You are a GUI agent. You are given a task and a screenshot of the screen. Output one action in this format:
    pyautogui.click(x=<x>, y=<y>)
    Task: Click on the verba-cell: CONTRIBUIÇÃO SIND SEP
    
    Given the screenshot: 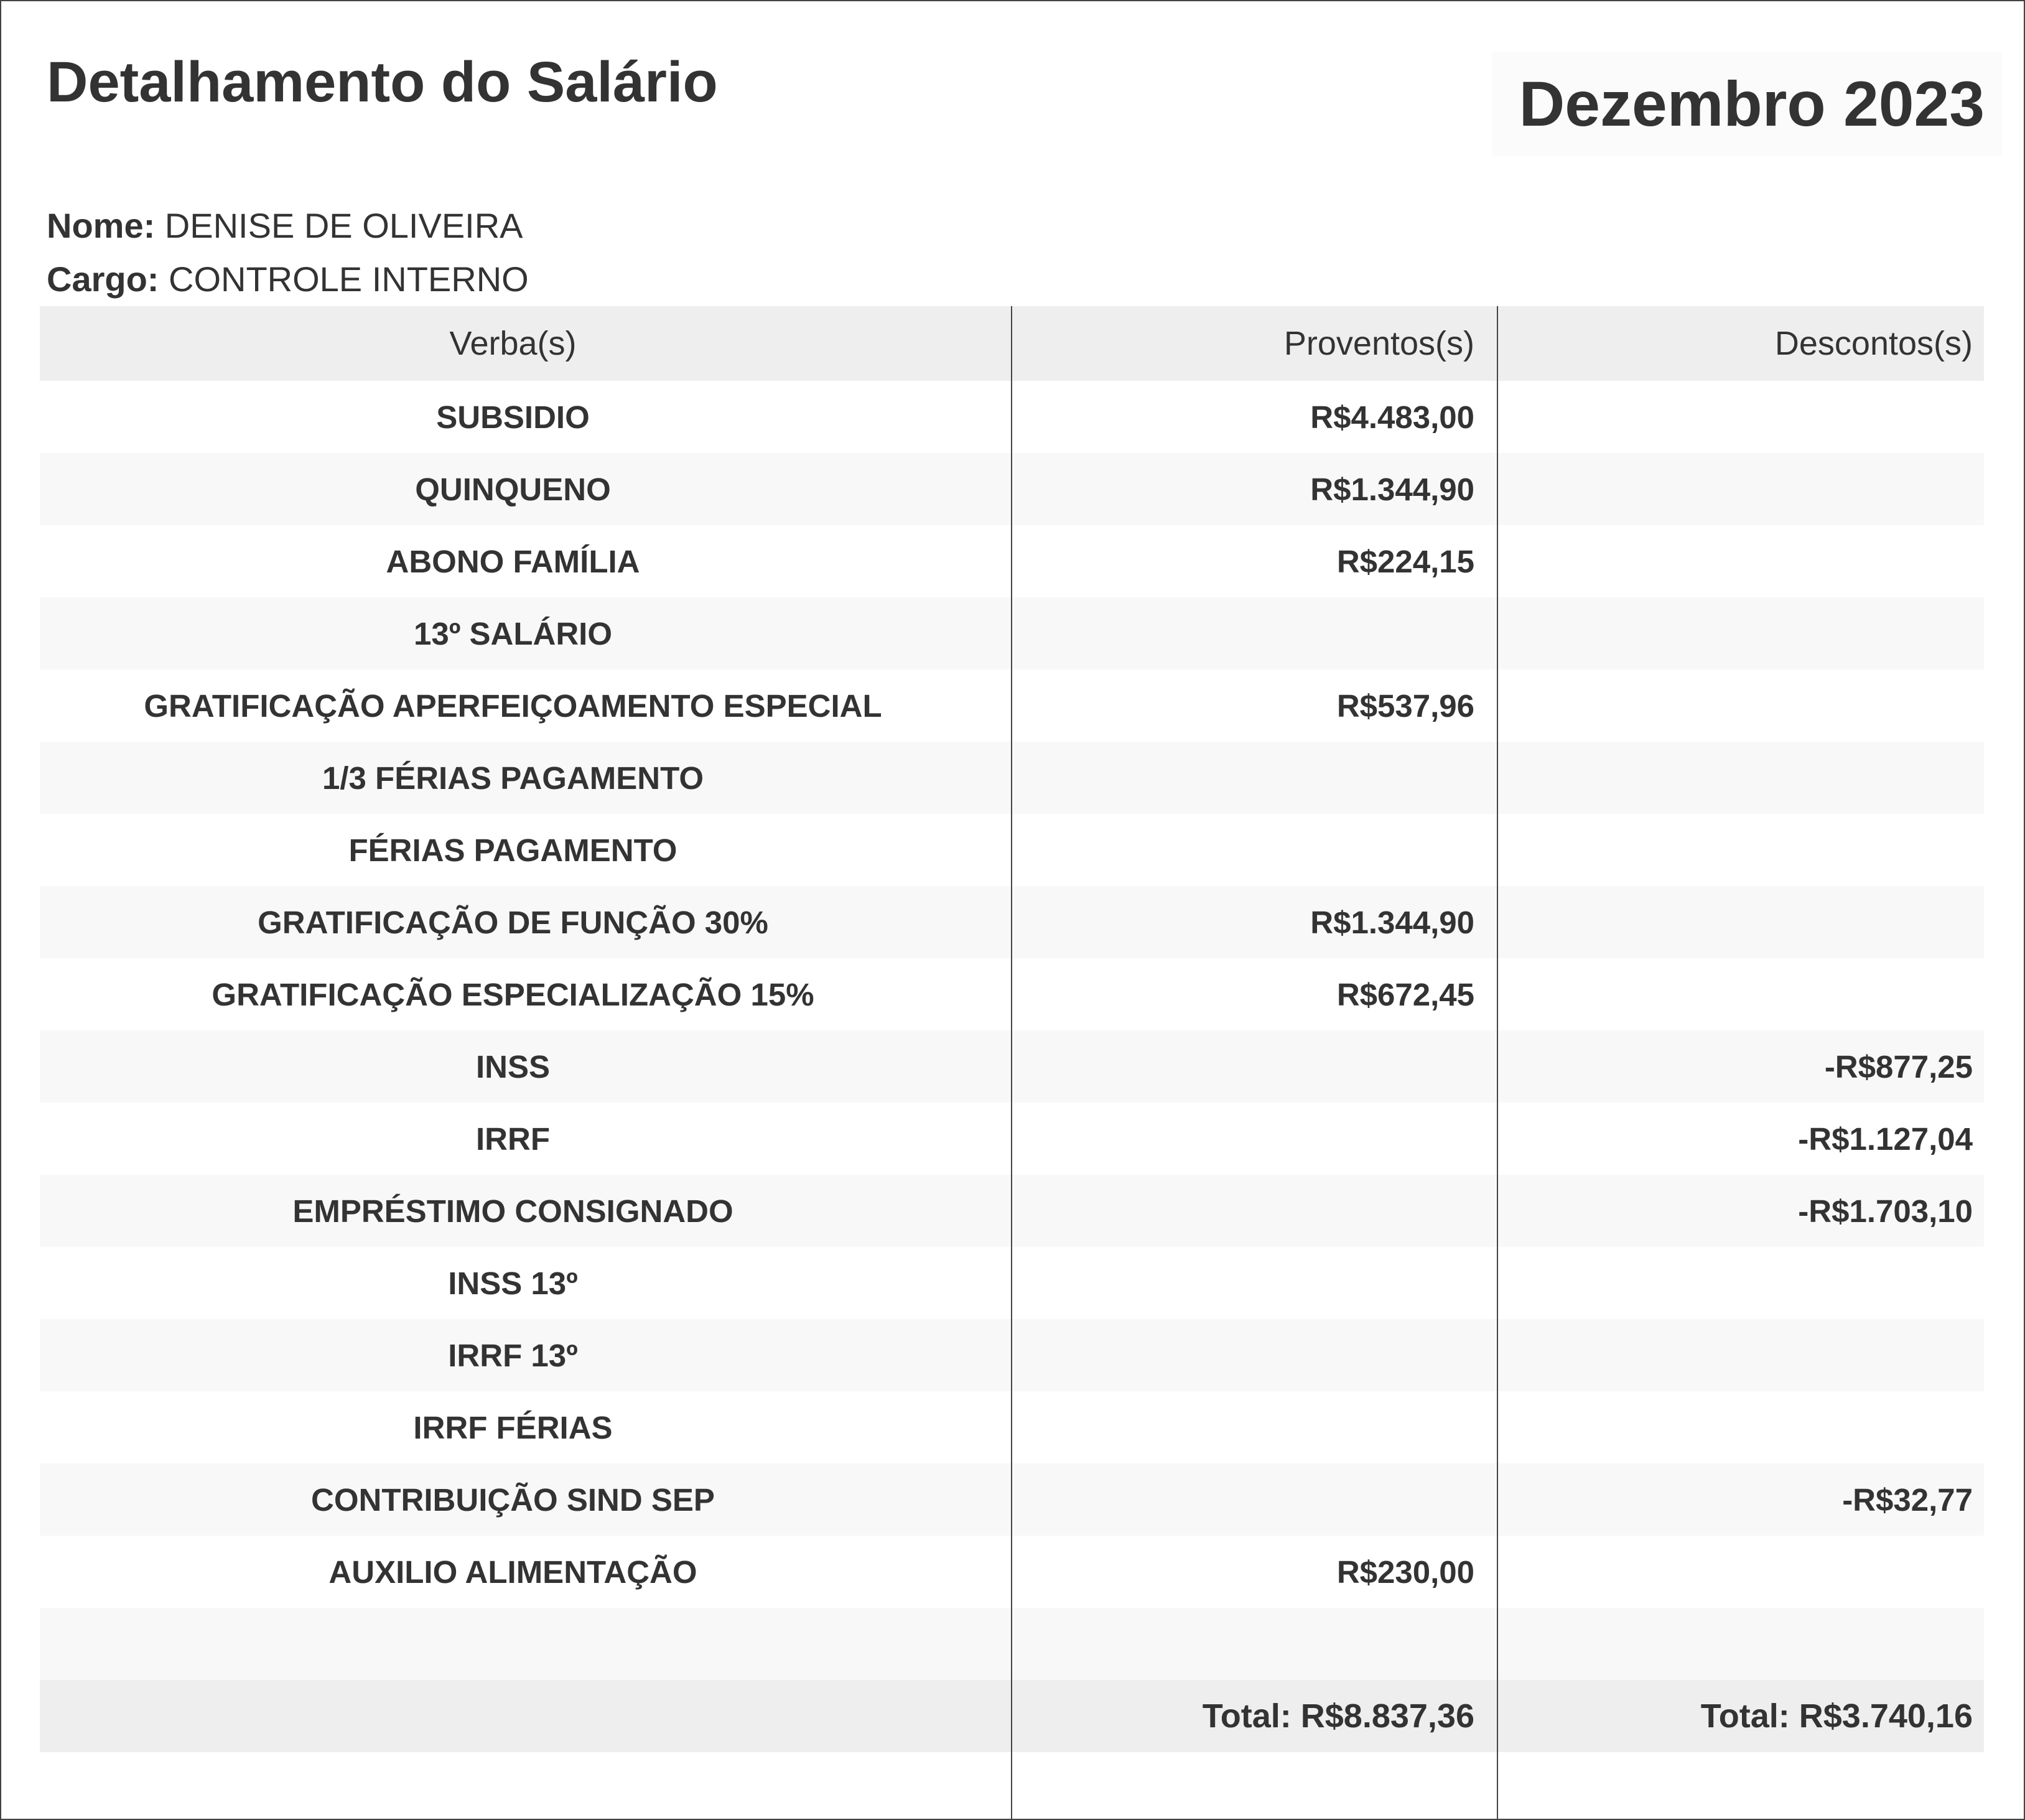 What is the action you would take?
    pyautogui.click(x=513, y=1500)
    